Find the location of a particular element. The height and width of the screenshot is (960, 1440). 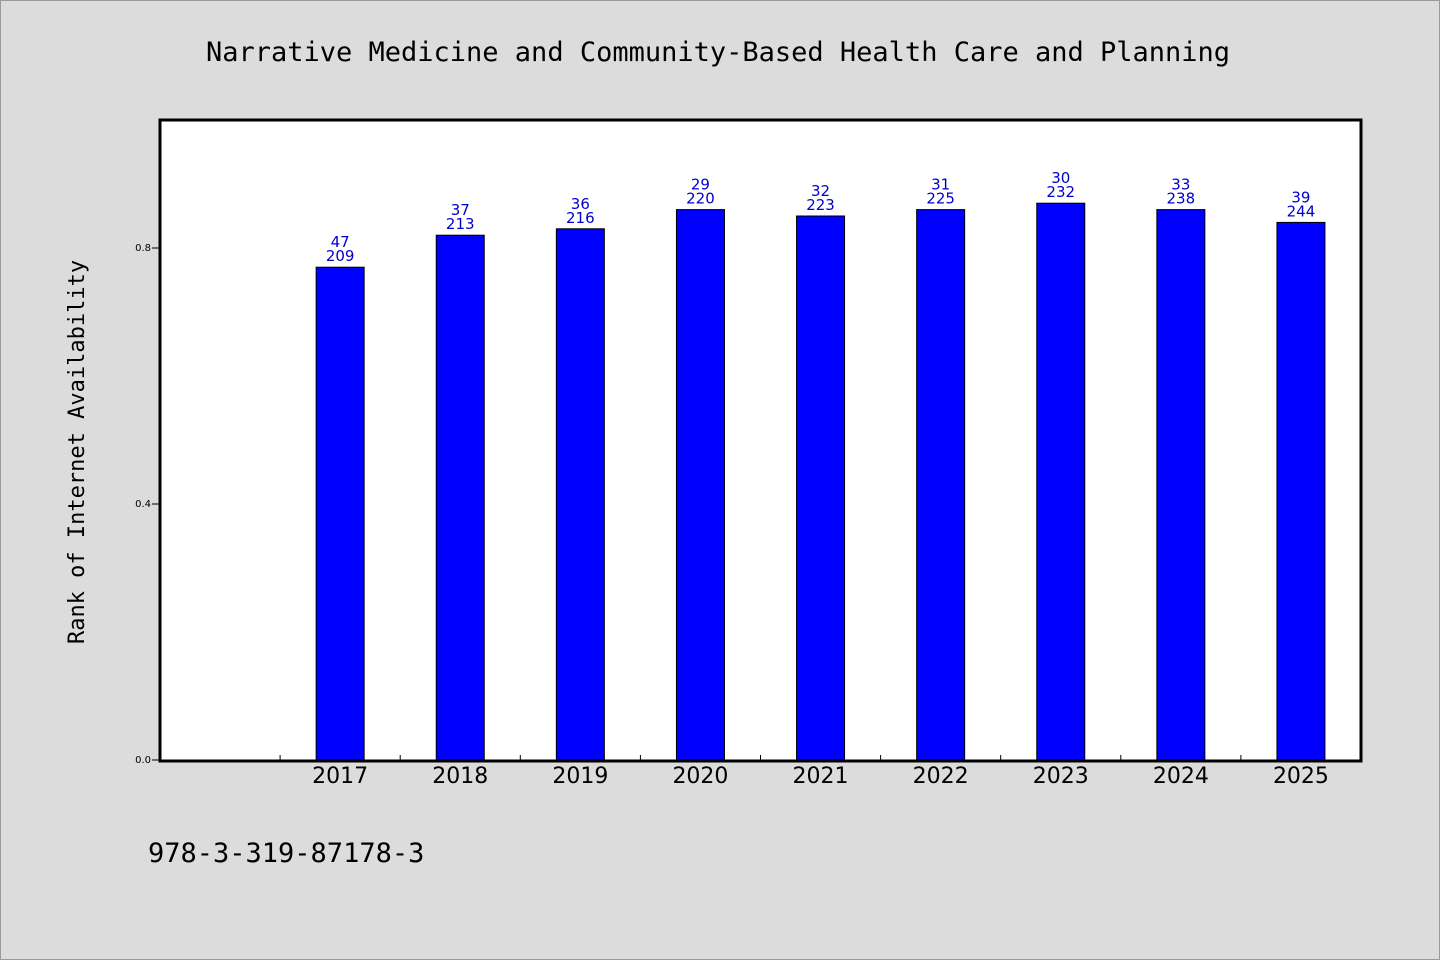

data-label-top: 39 is located at coordinates (1300, 197).